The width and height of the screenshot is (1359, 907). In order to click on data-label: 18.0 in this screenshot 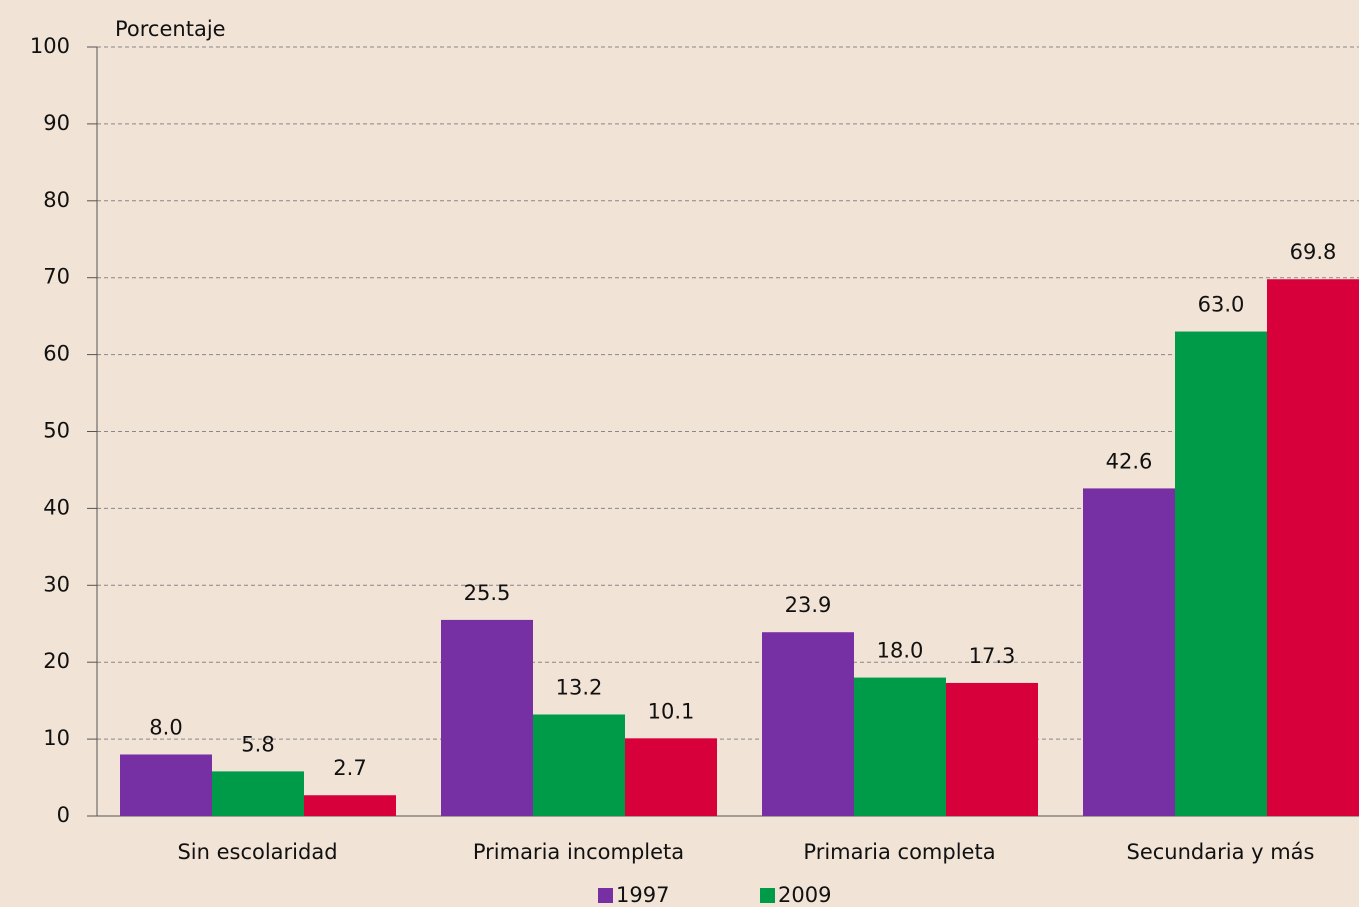, I will do `click(900, 651)`.